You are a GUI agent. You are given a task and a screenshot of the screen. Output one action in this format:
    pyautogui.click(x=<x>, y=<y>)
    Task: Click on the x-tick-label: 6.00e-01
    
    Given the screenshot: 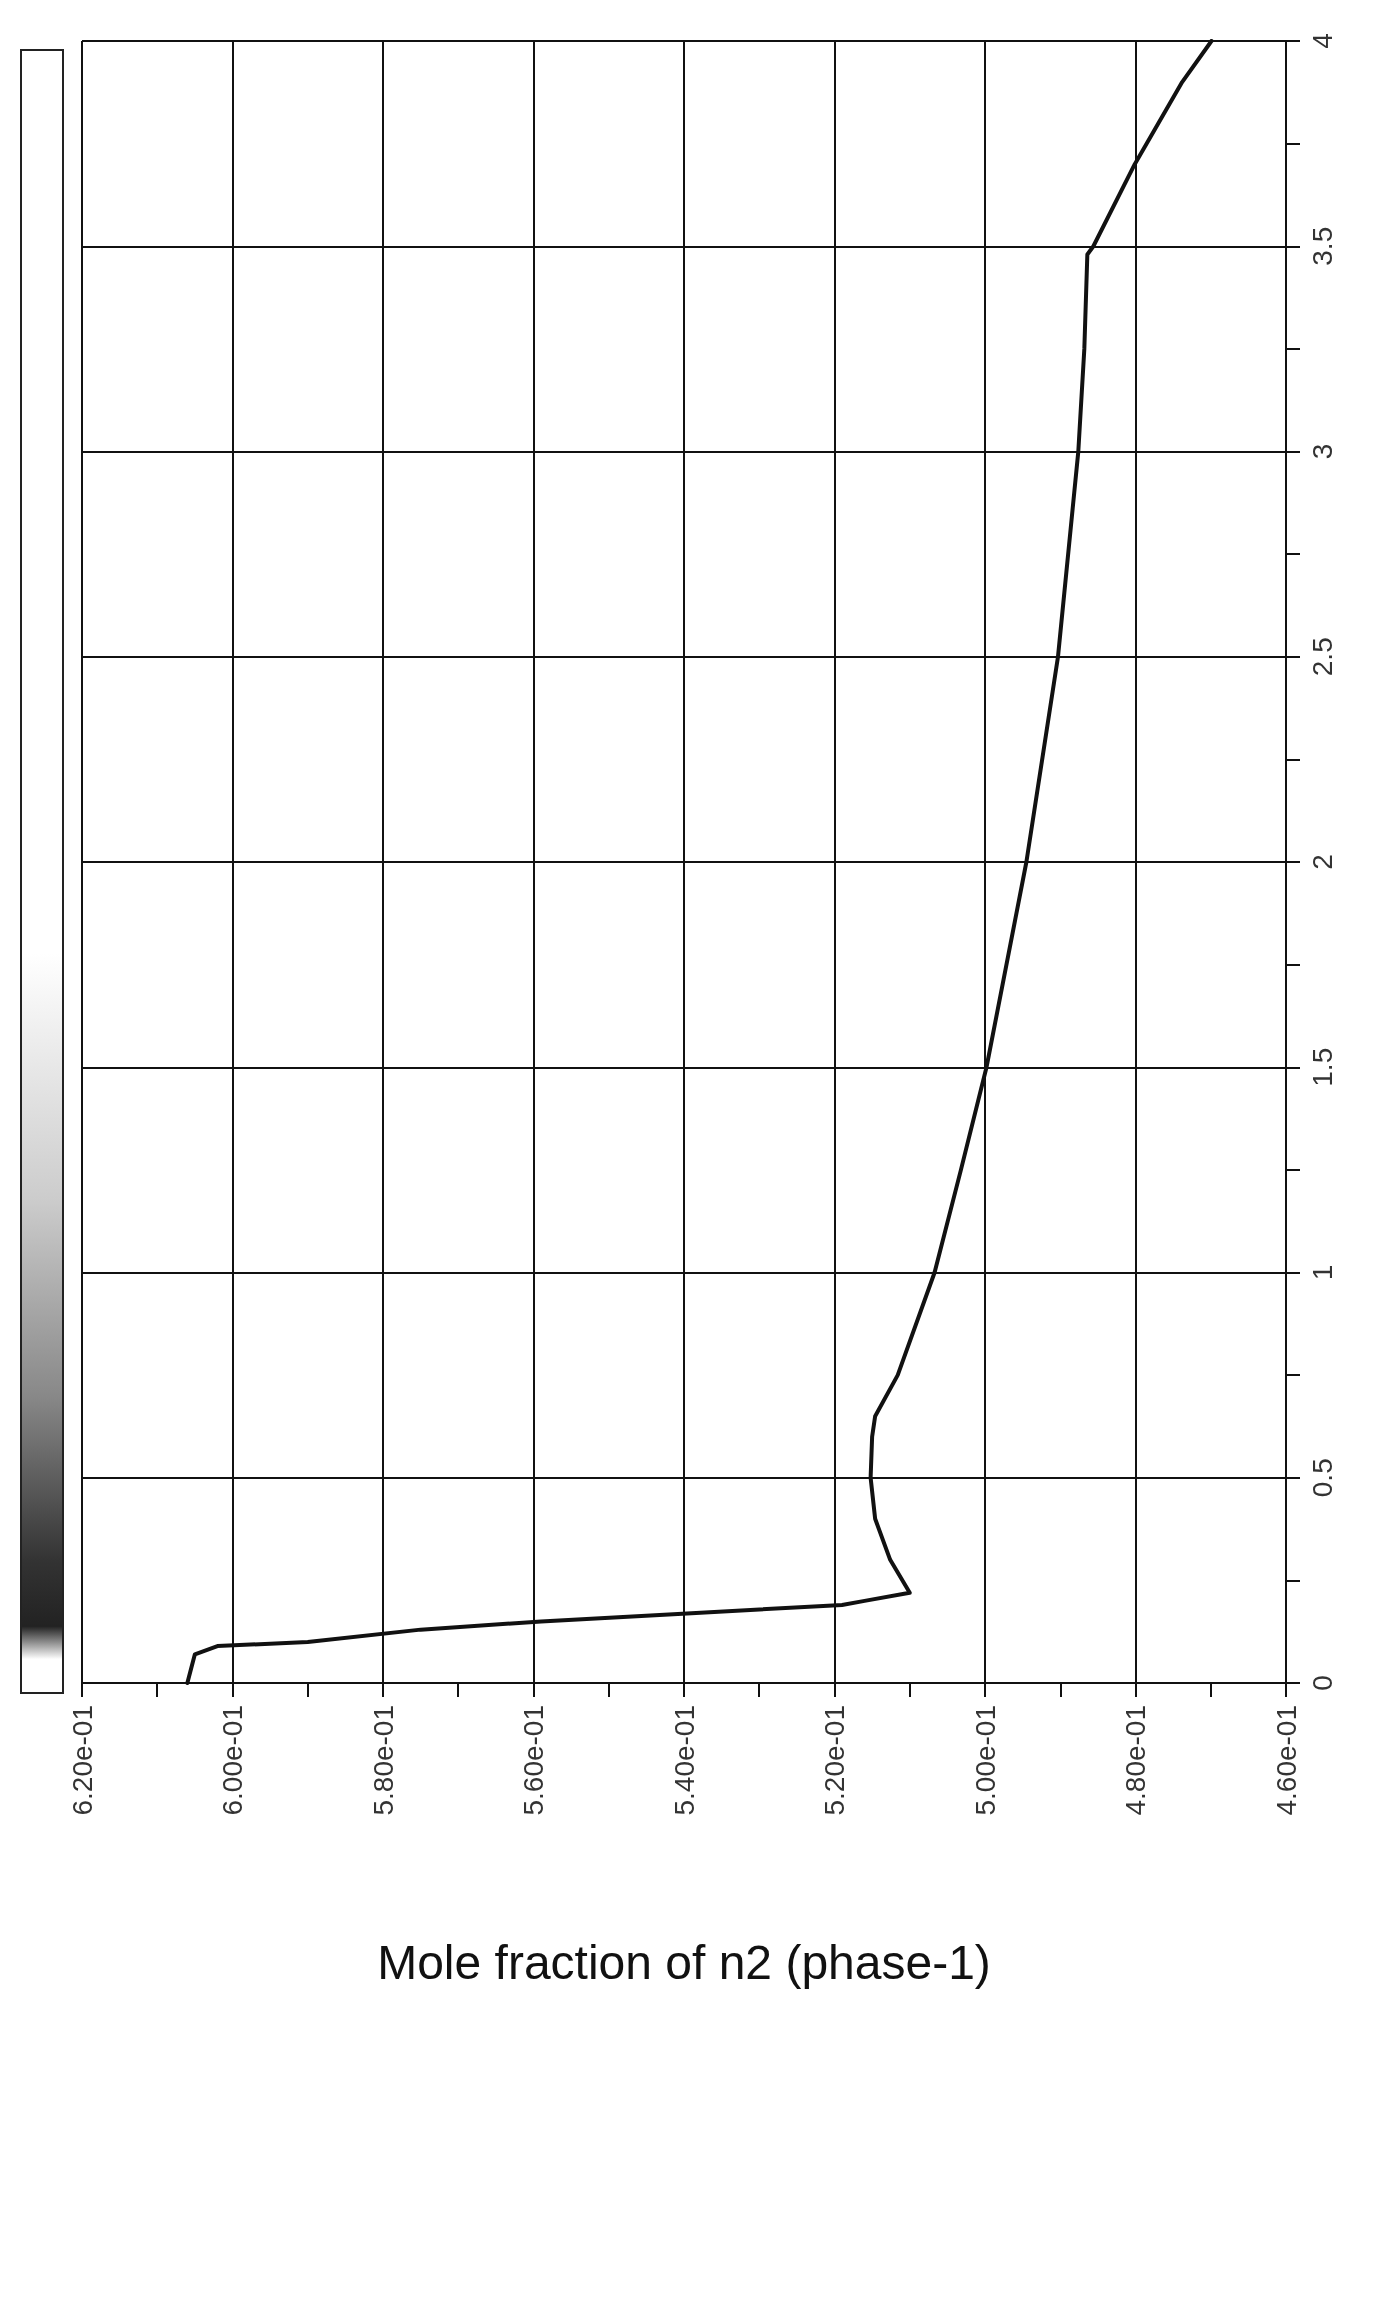 What is the action you would take?
    pyautogui.click(x=232, y=1760)
    